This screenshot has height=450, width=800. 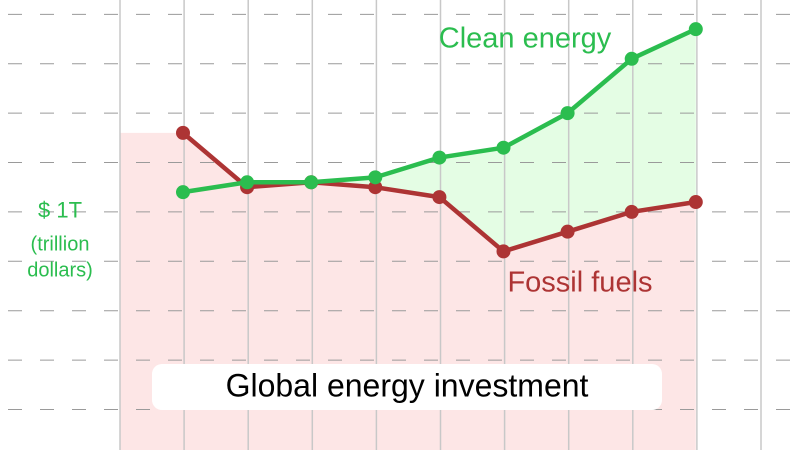 I want to click on chart-title: Global energy investment, so click(x=407, y=385).